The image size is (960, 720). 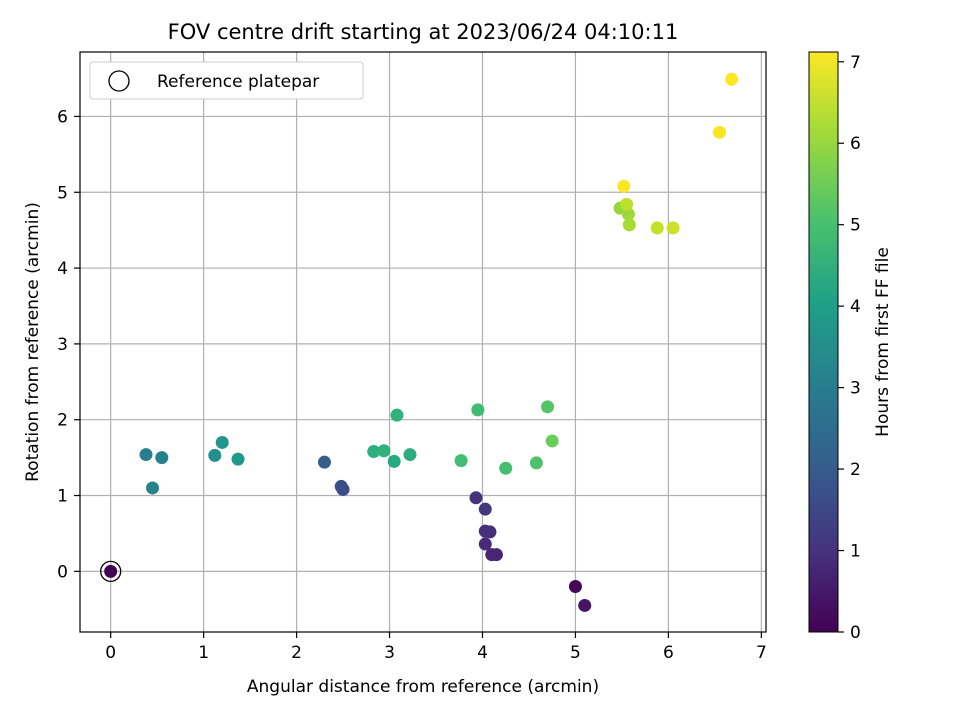 I want to click on reference-marker, so click(x=111, y=571).